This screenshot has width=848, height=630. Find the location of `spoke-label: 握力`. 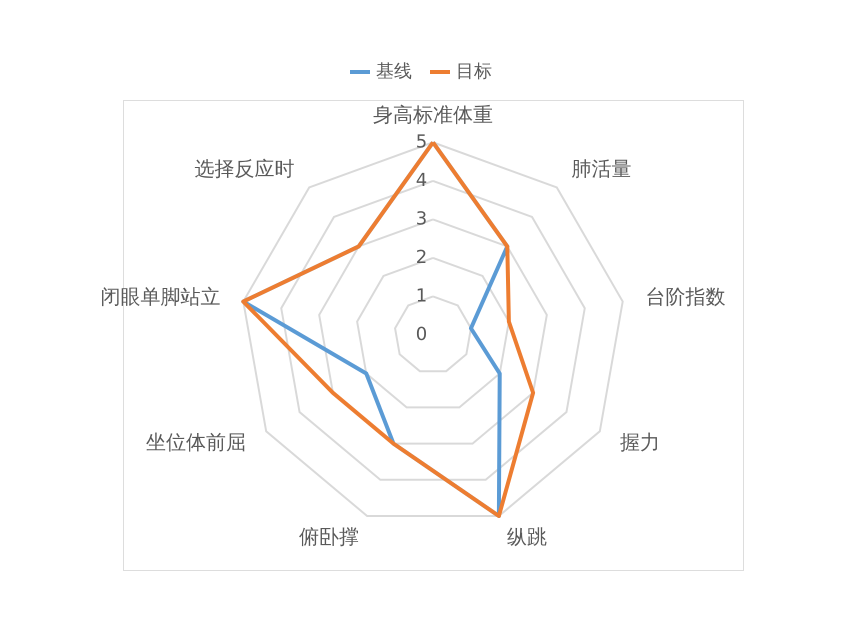

spoke-label: 握力 is located at coordinates (640, 442).